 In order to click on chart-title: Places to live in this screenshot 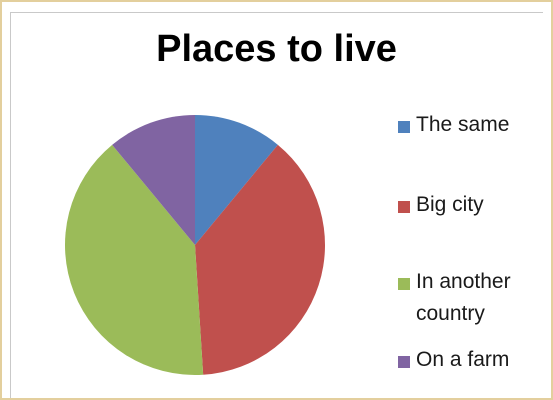, I will do `click(276, 49)`.